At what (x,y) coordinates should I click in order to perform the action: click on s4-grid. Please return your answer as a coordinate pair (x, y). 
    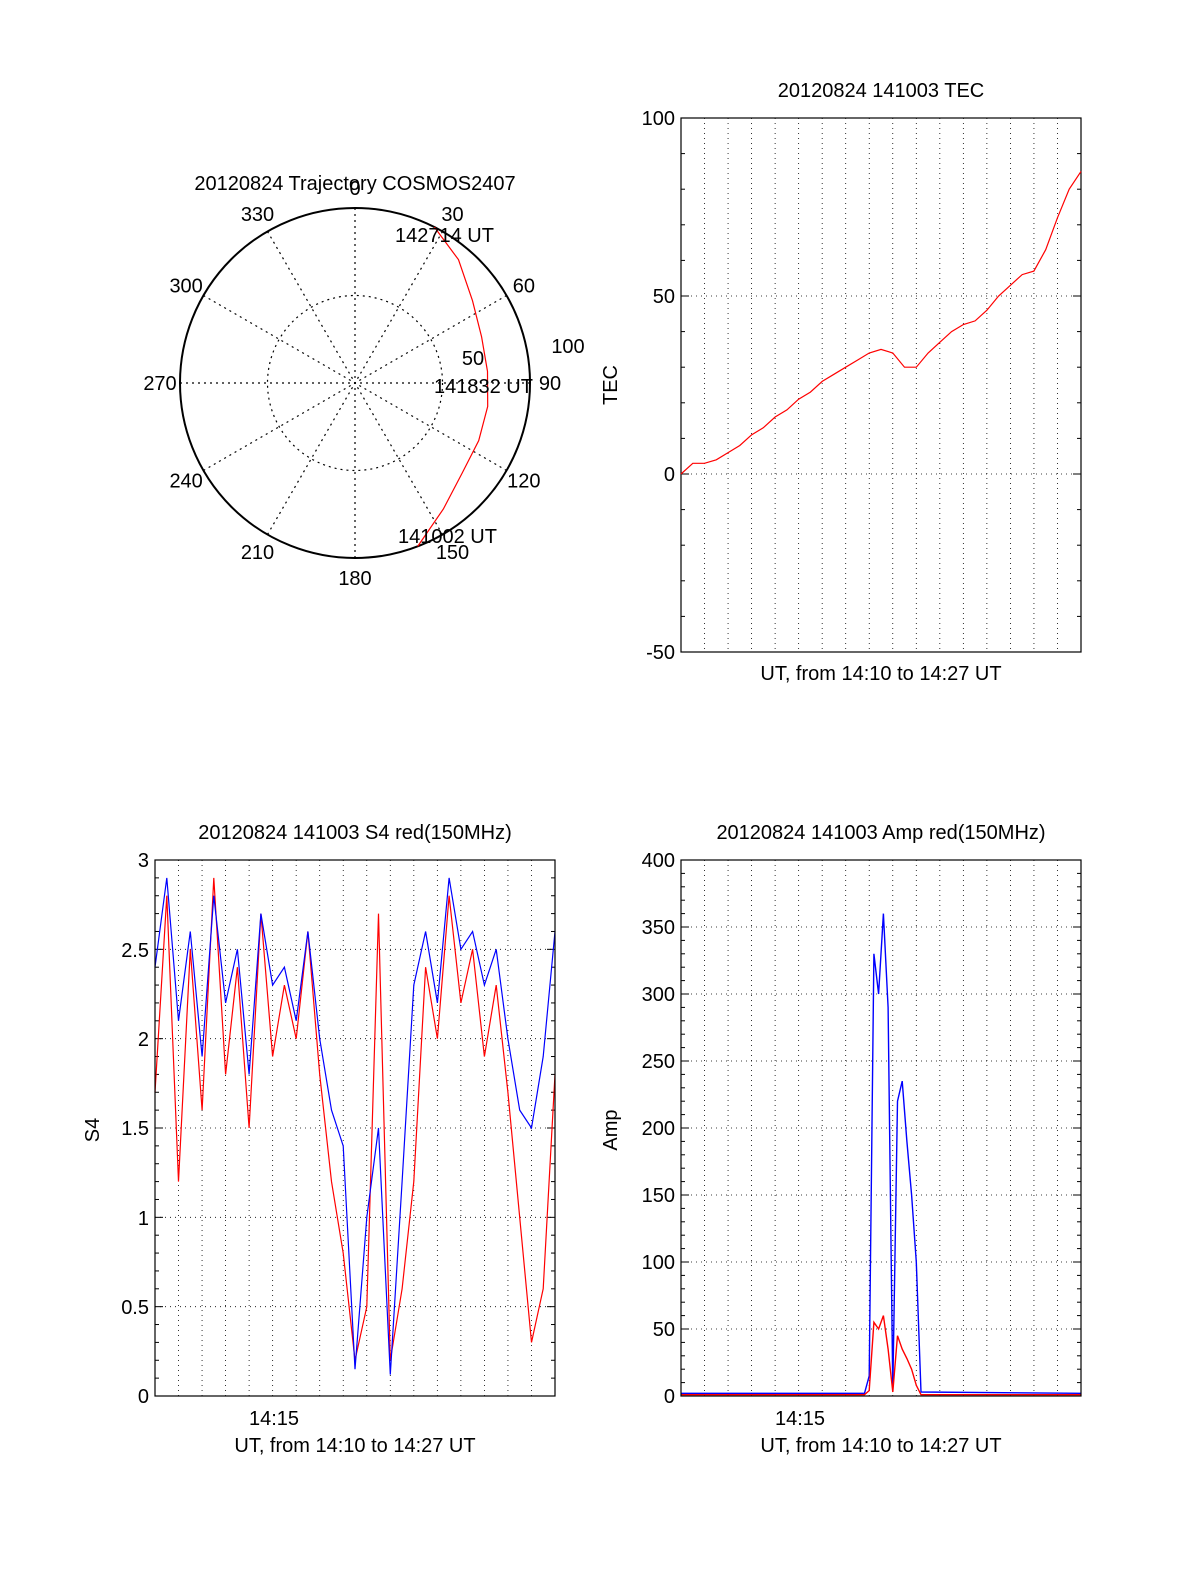
    Looking at the image, I should click on (355, 1128).